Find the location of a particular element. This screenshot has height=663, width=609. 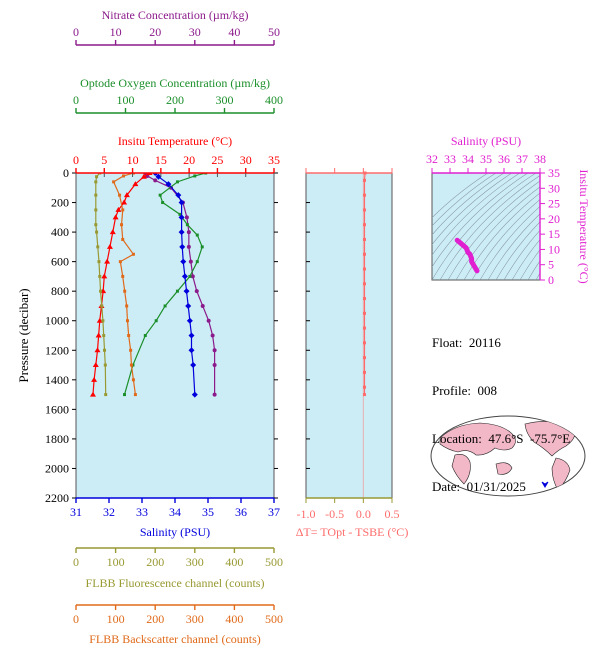

pressure-tick-label: 1400 is located at coordinates (57, 380).